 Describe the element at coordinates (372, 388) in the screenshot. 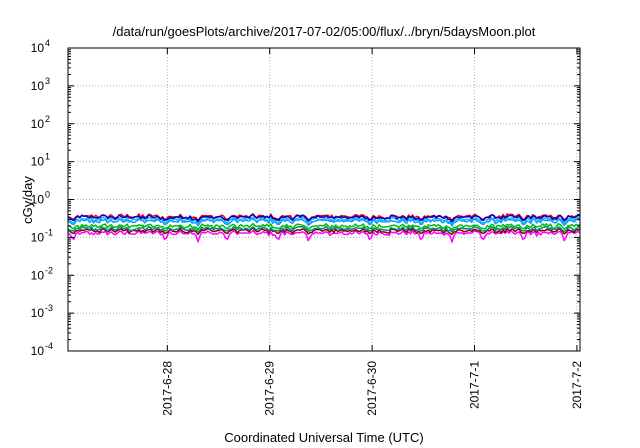

I see `x-tick-label: 2017-6-30` at that location.